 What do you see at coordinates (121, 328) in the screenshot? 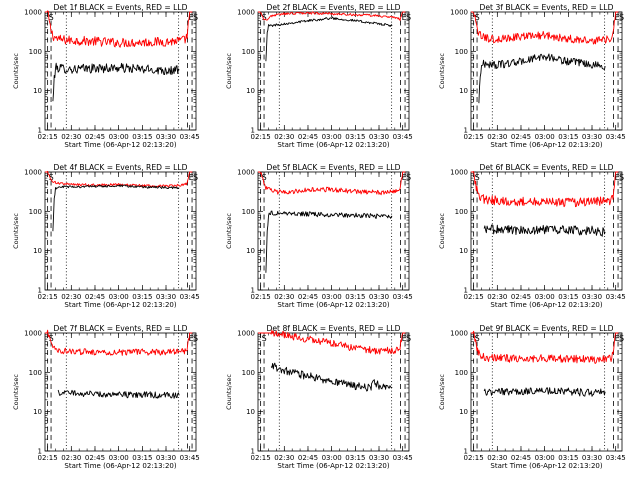
I see `chart-title: Det 7f BLACK = Events, RED = LLD` at bounding box center [121, 328].